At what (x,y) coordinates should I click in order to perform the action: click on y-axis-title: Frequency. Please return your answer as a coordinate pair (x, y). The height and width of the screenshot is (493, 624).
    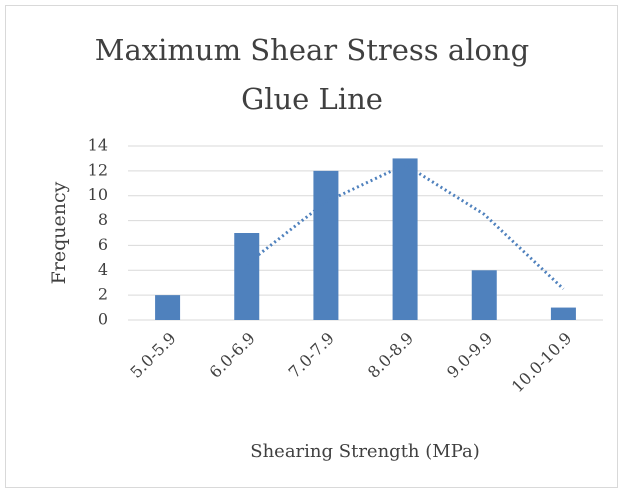
    Looking at the image, I should click on (59, 232).